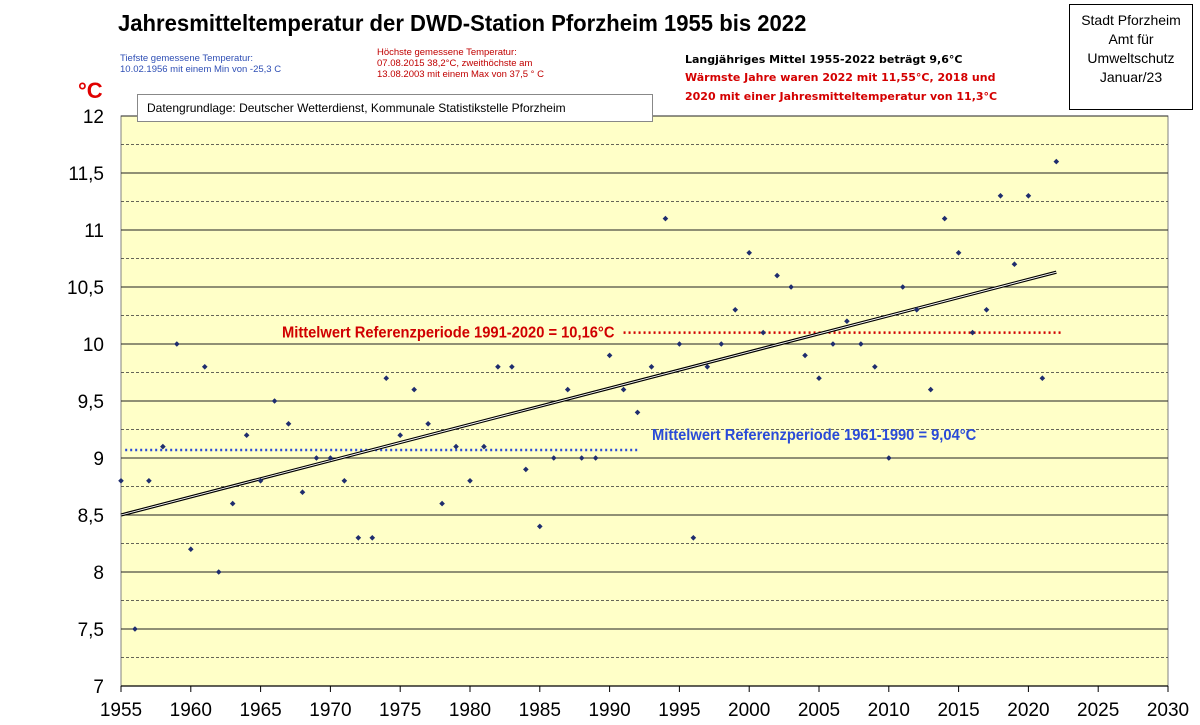 This screenshot has height=725, width=1200. Describe the element at coordinates (456, 446) in the screenshot. I see `data-point-1979` at that location.